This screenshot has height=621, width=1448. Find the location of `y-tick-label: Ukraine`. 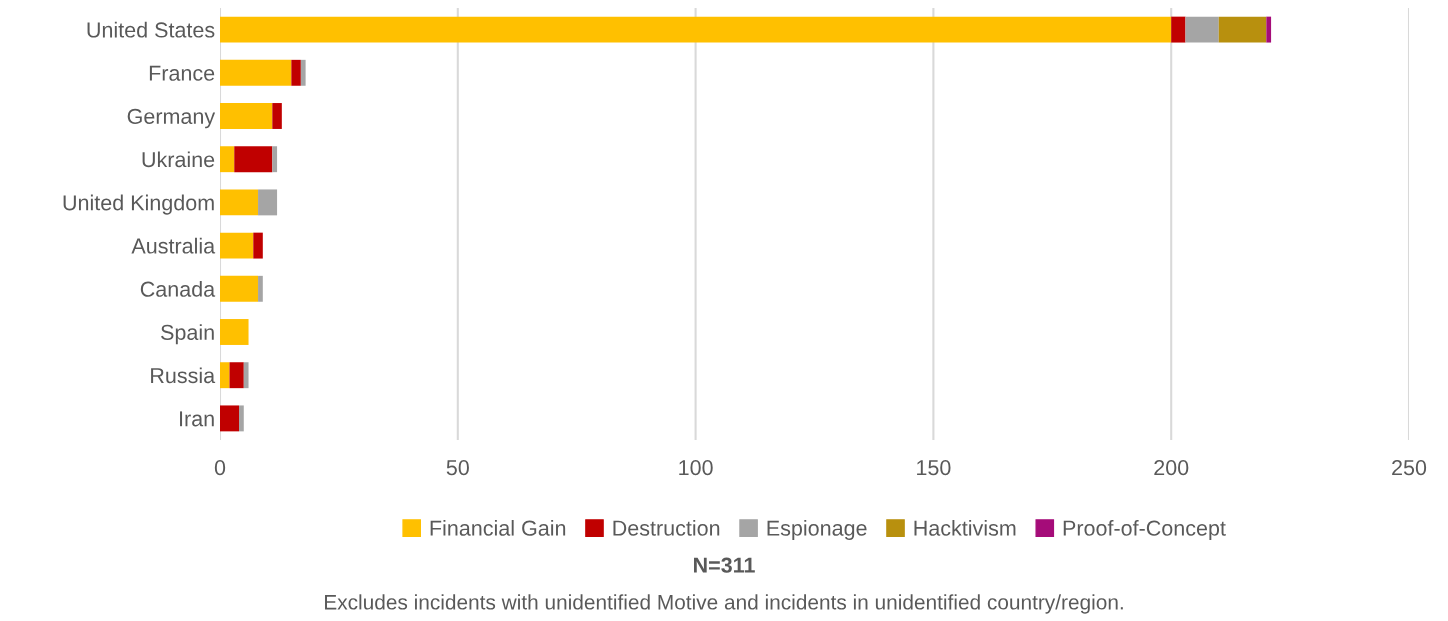

y-tick-label: Ukraine is located at coordinates (178, 159).